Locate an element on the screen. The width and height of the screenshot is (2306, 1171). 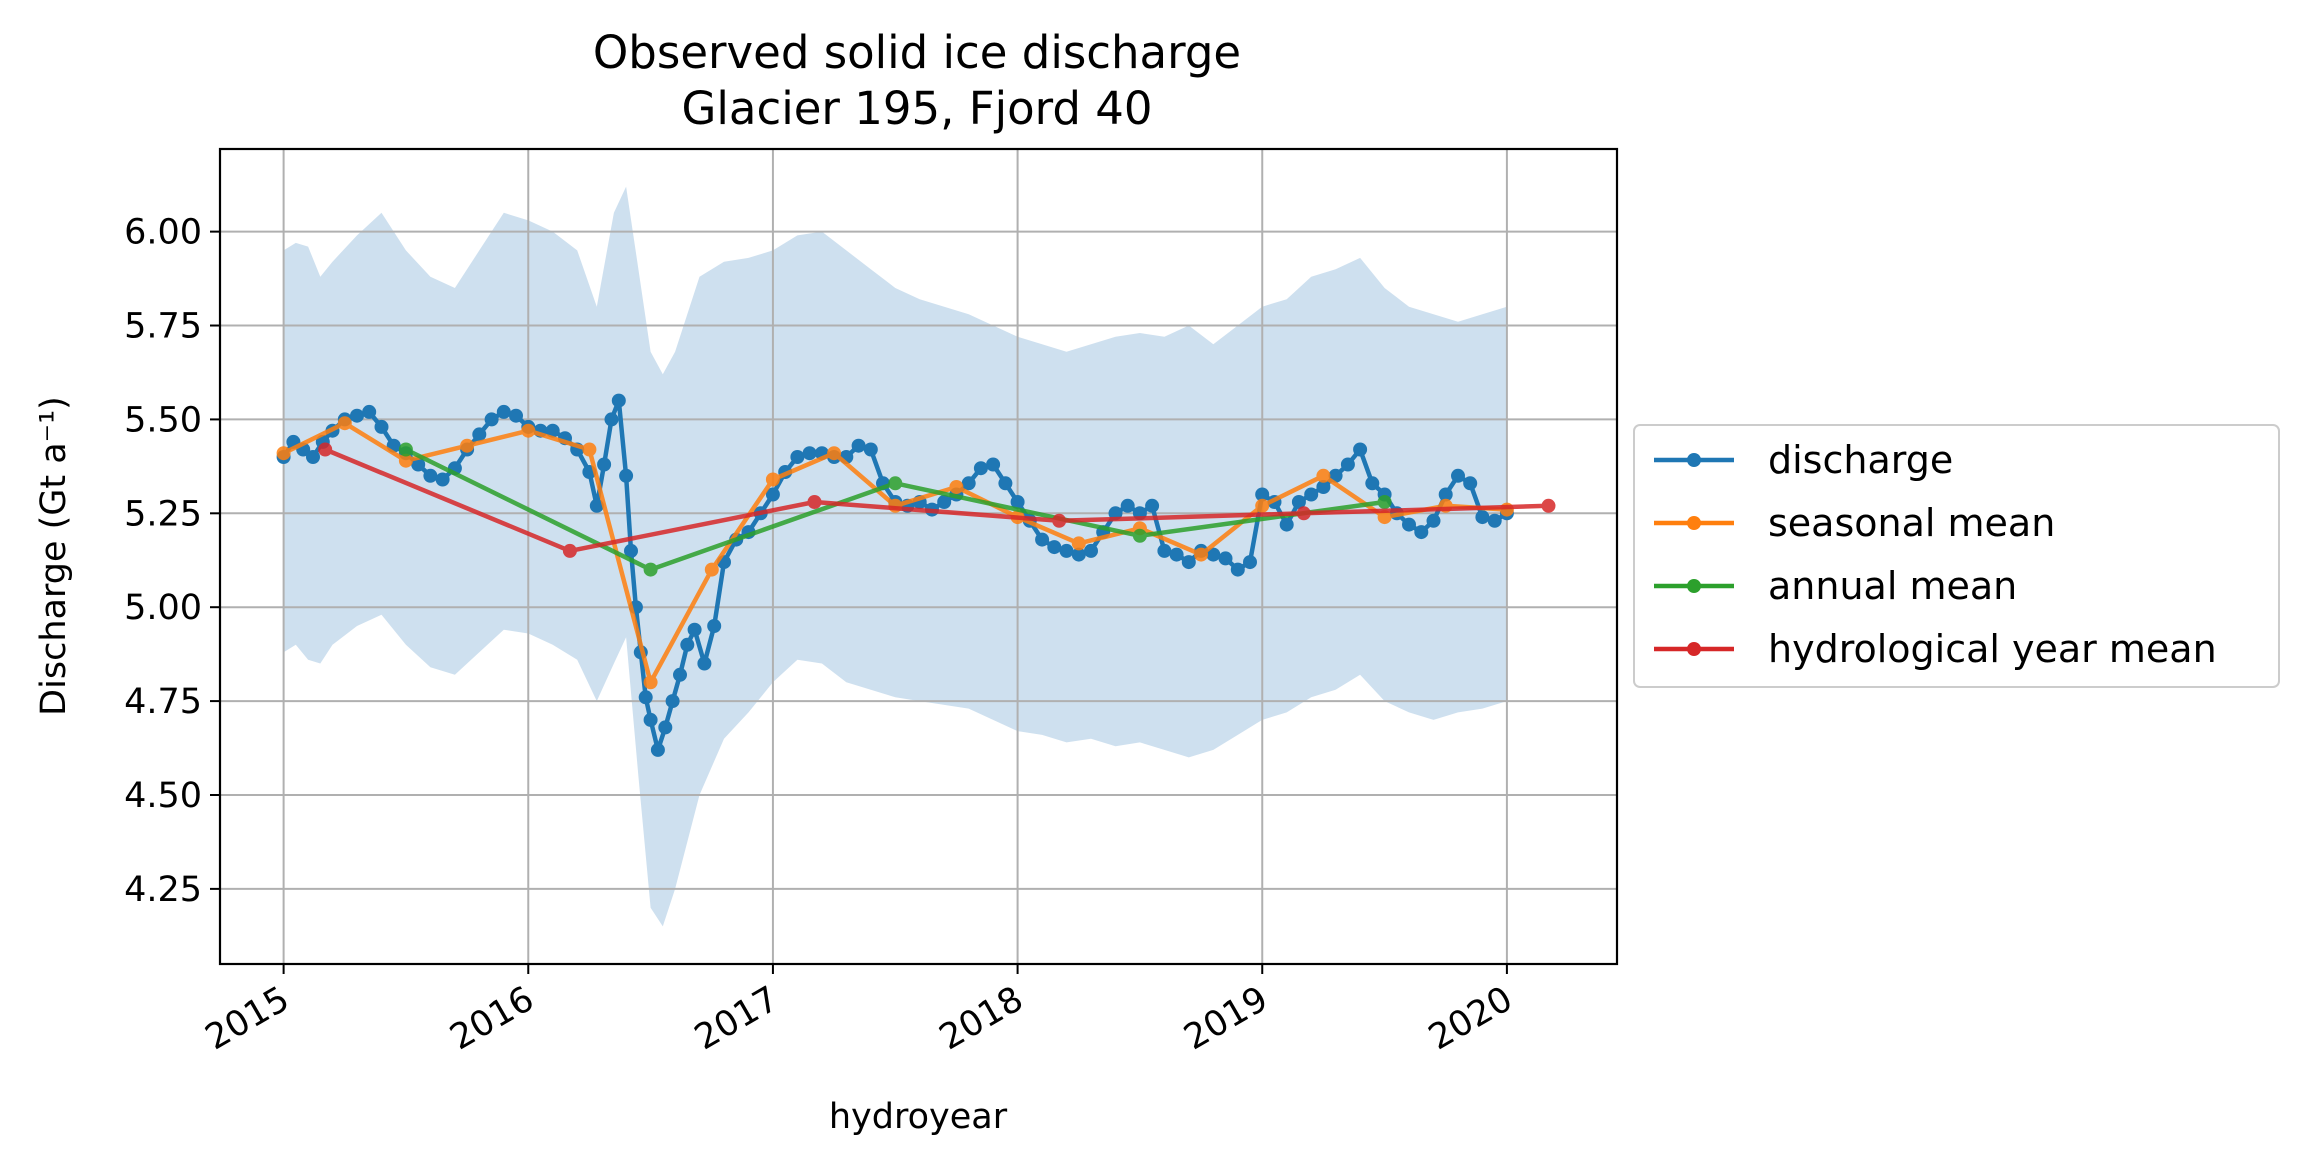
y-tick-label: 4.75 is located at coordinates (163, 702).